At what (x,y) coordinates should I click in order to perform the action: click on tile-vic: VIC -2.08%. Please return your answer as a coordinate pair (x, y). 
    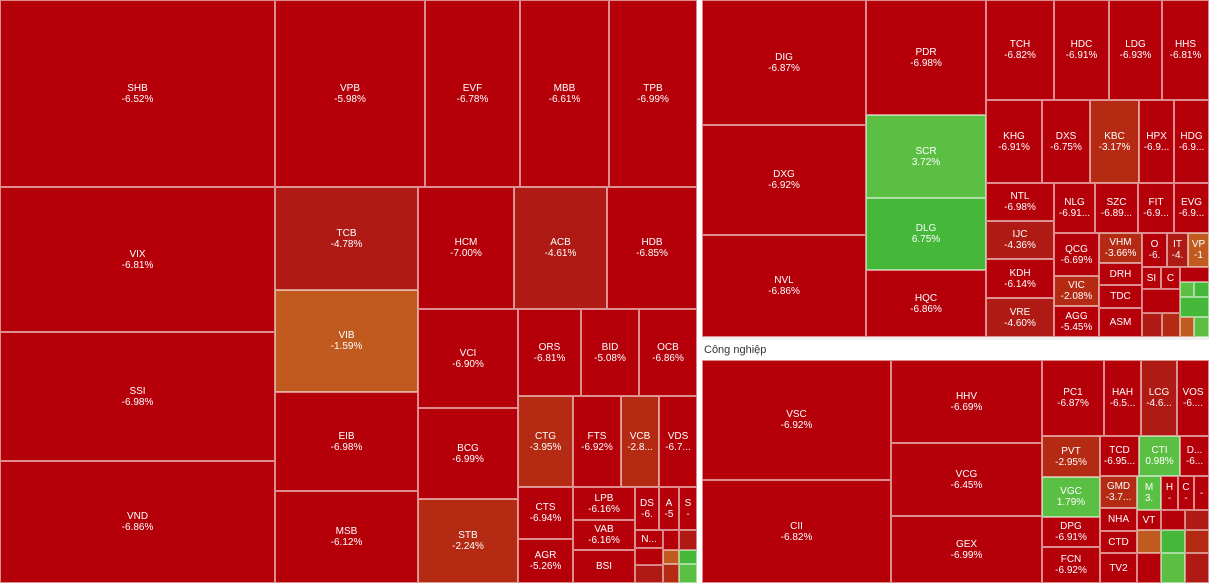
    Looking at the image, I should click on (1076, 291).